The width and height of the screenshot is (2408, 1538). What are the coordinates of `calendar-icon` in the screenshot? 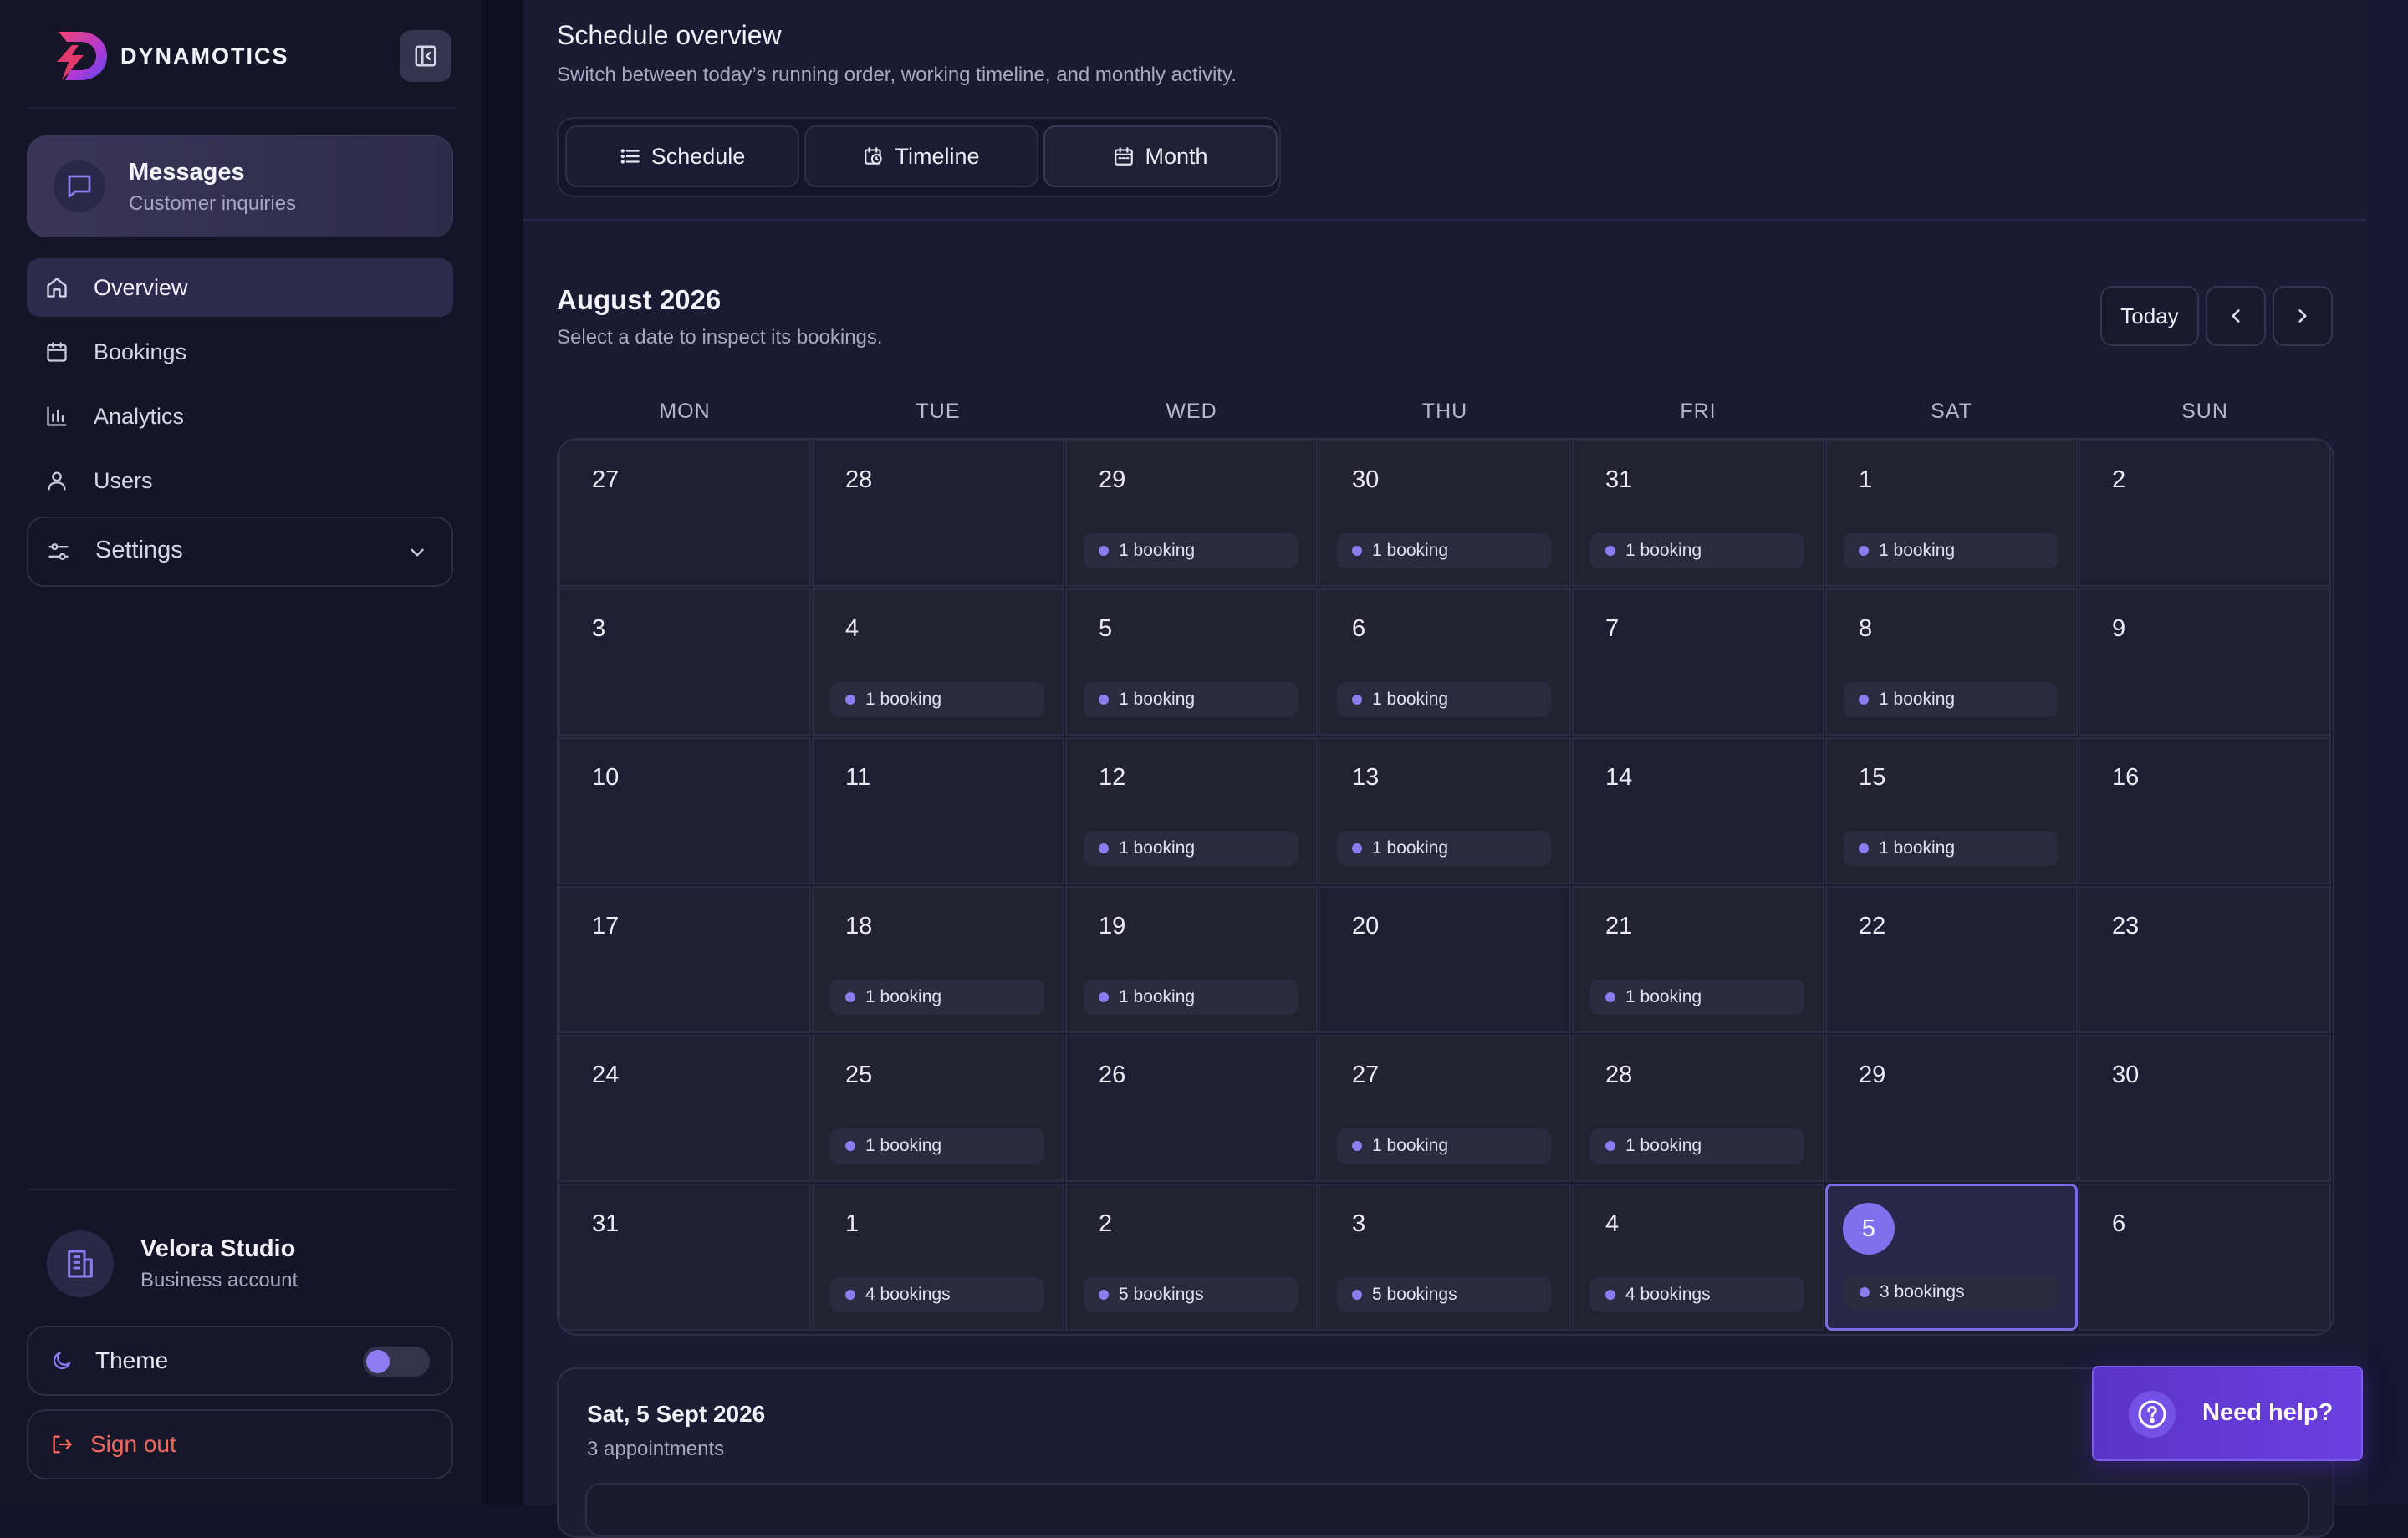 It's located at (57, 352).